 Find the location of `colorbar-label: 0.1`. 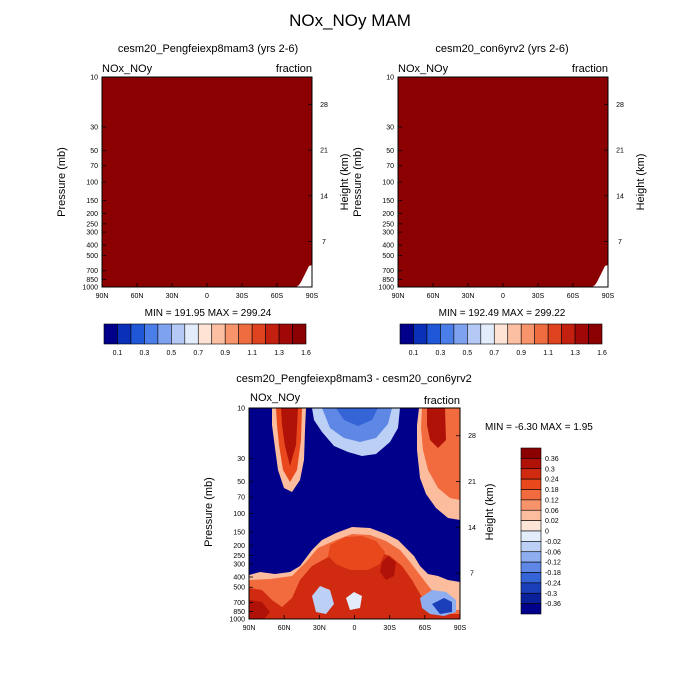

colorbar-label: 0.1 is located at coordinates (414, 353).